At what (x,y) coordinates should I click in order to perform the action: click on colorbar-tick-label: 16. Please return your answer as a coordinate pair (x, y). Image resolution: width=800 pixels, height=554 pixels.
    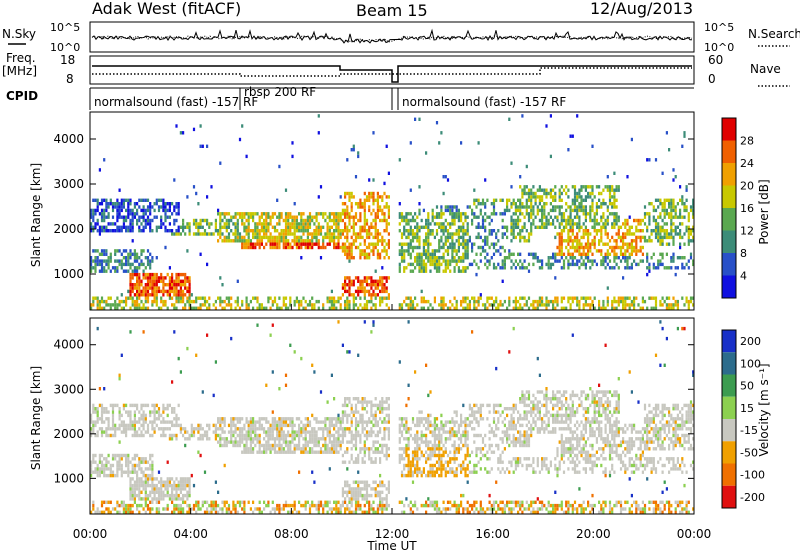
    Looking at the image, I should click on (747, 208).